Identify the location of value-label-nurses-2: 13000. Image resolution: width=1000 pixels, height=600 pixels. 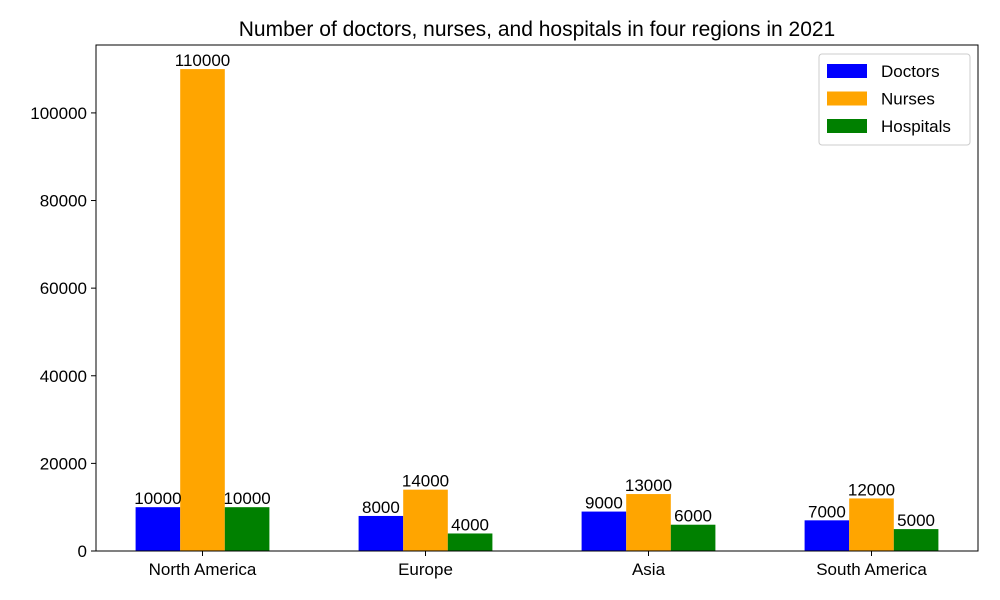
(648, 485).